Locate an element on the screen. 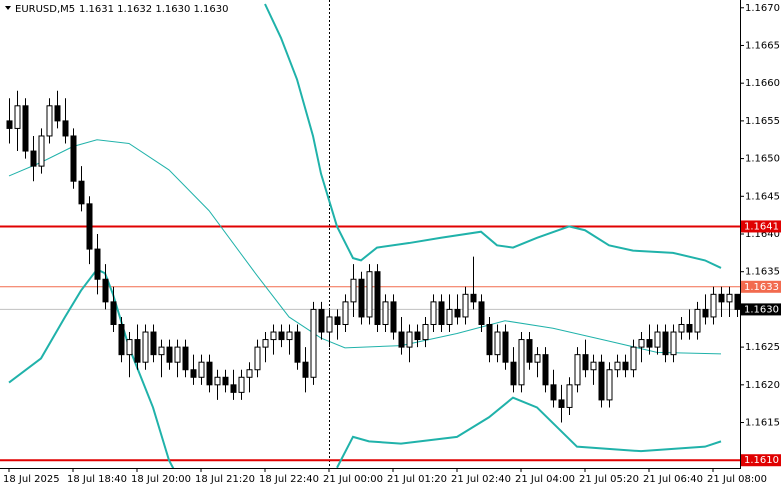 The height and width of the screenshot is (489, 781). x-tick-label: 18 Jul 20:00 is located at coordinates (161, 479).